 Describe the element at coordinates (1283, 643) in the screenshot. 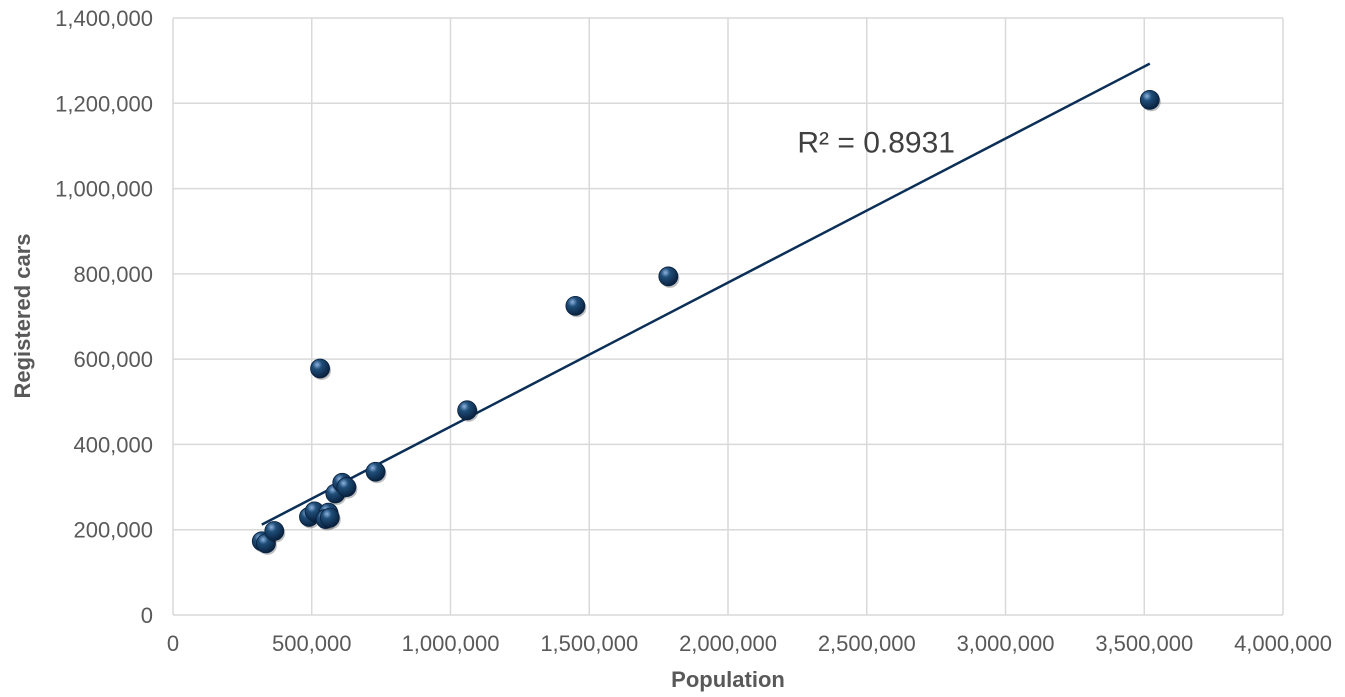

I see `x-tick-label: 4,000,000` at that location.